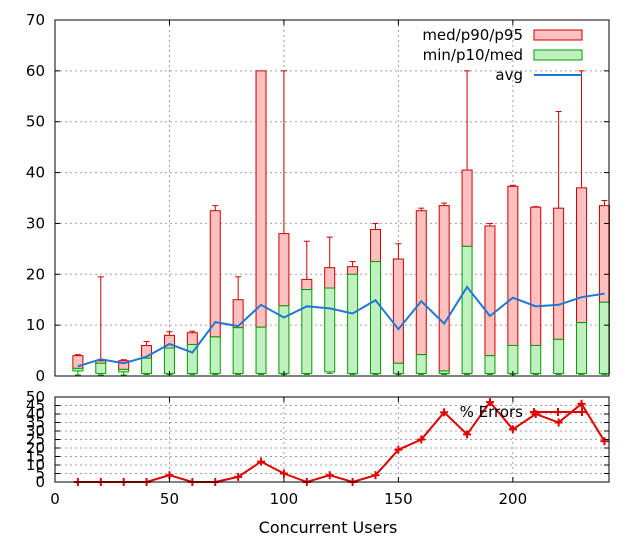 This screenshot has height=540, width=640. I want to click on errors-x-tick-label: 50, so click(169, 499).